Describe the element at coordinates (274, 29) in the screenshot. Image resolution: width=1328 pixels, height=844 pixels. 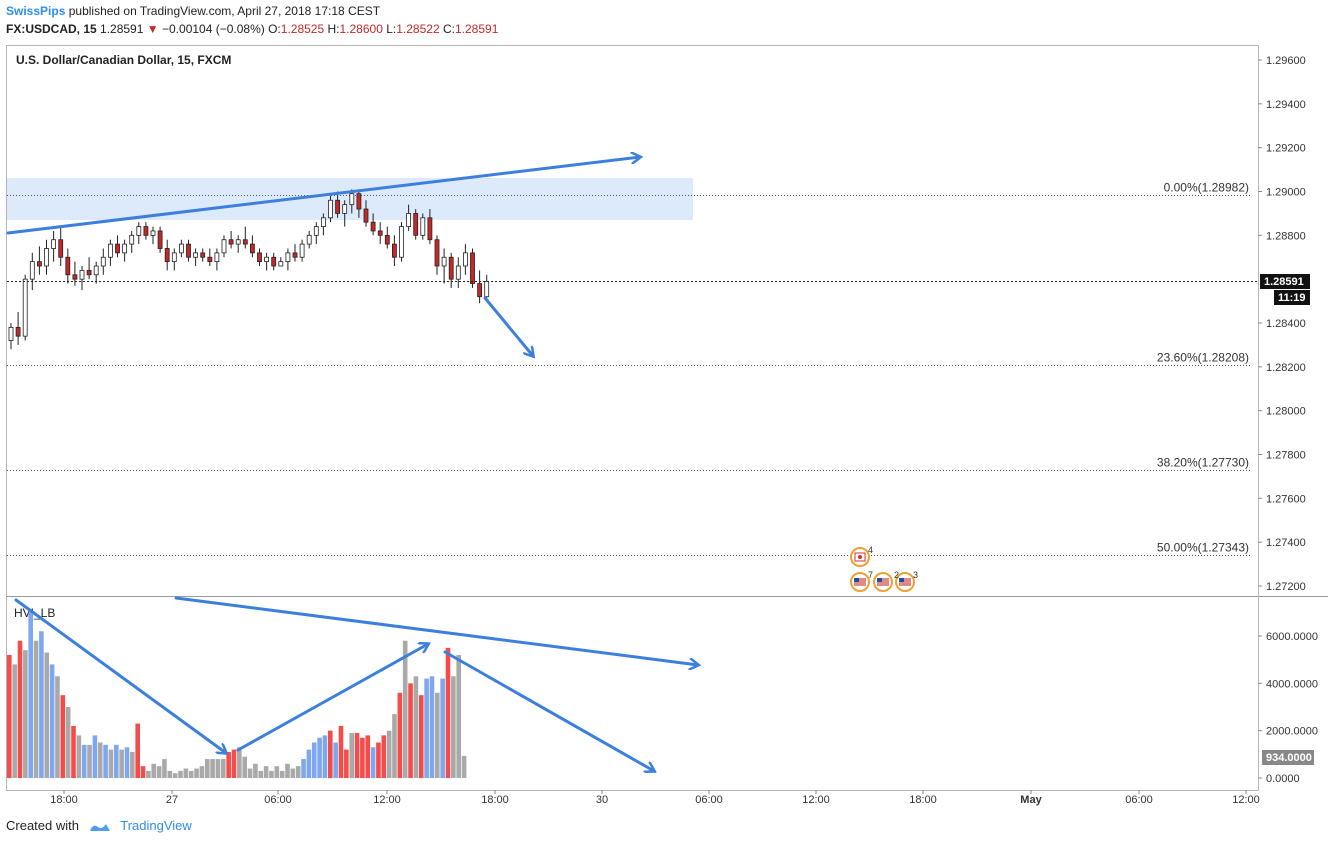
I see `open-label: O:` at that location.